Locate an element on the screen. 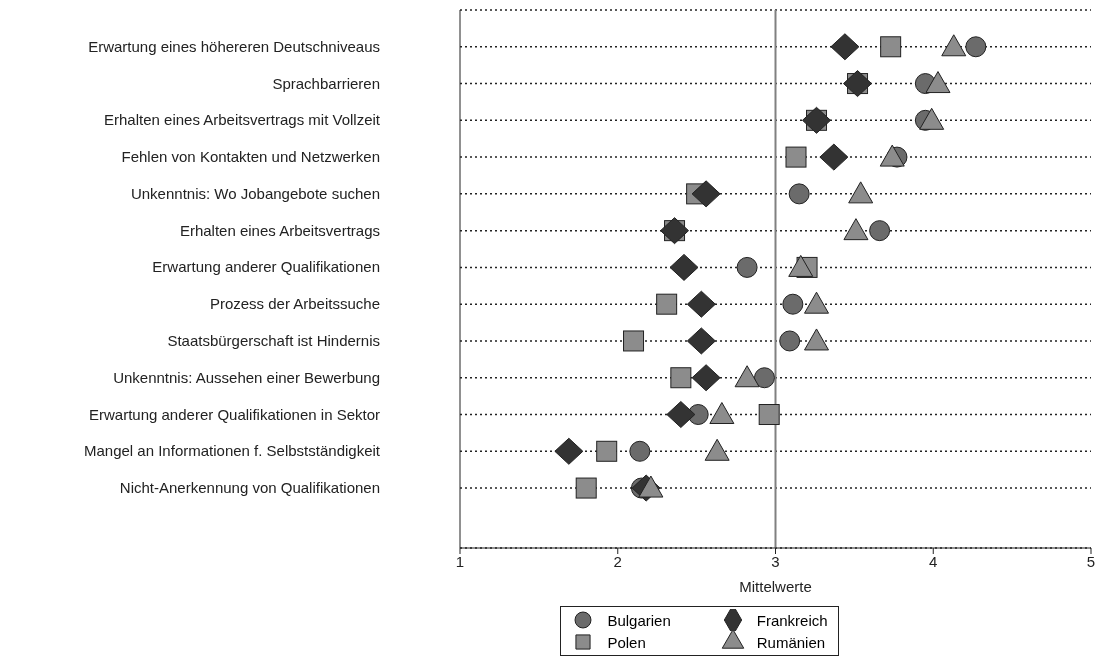  x-tick-label: 1 is located at coordinates (460, 561).